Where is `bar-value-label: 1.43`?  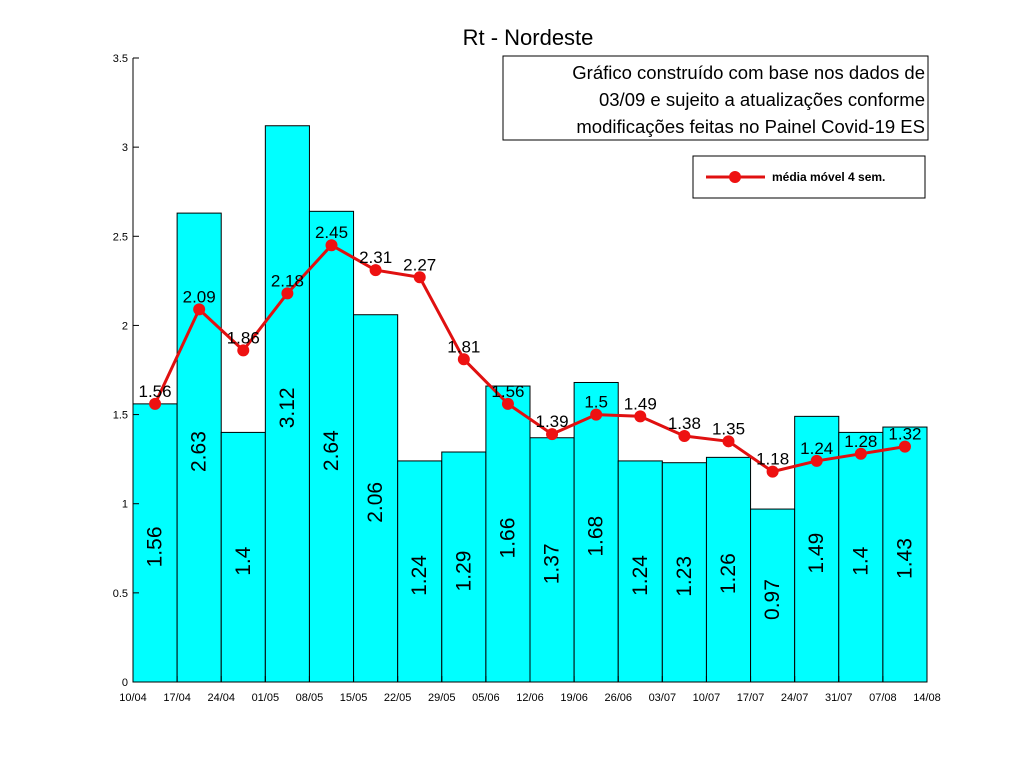
bar-value-label: 1.43 is located at coordinates (904, 558).